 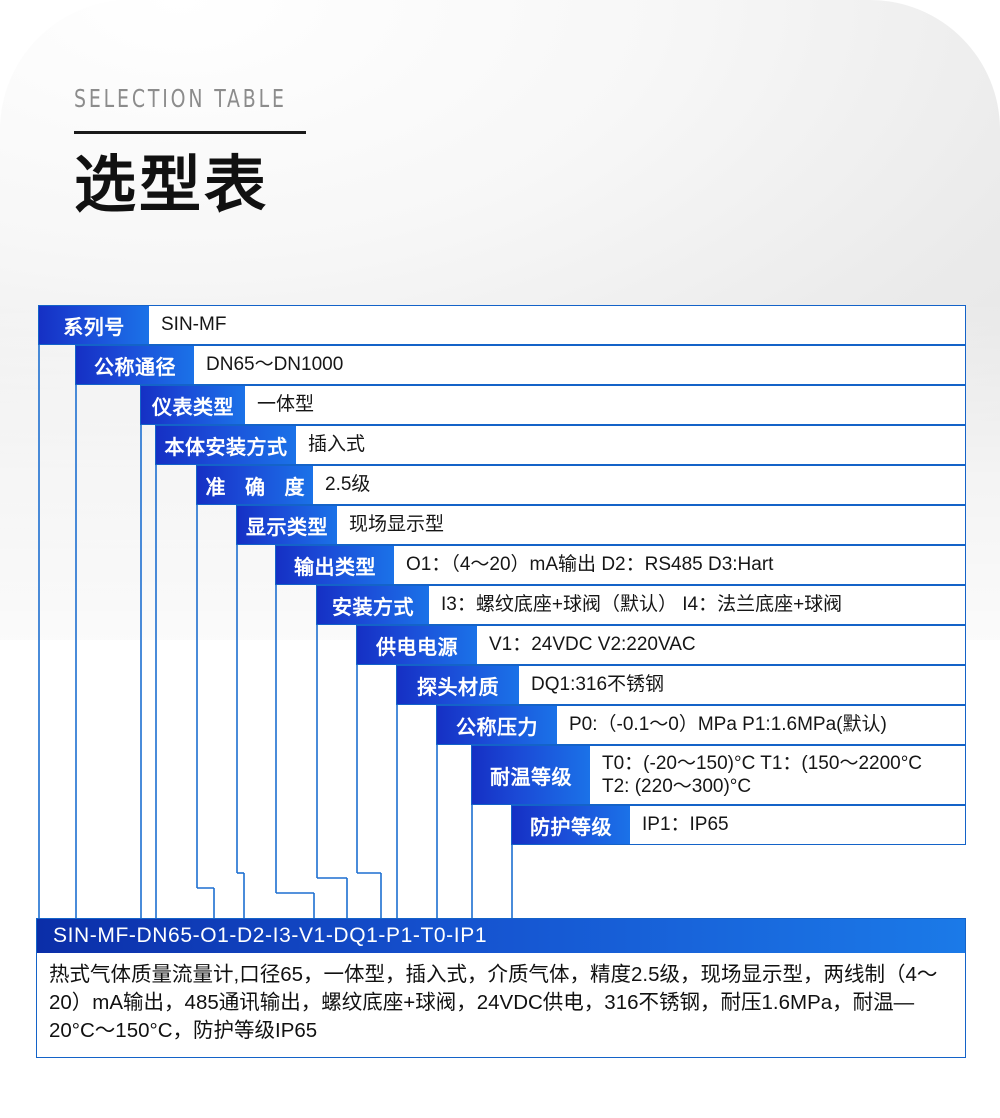 What do you see at coordinates (172, 185) in the screenshot?
I see `page-title: 选型表` at bounding box center [172, 185].